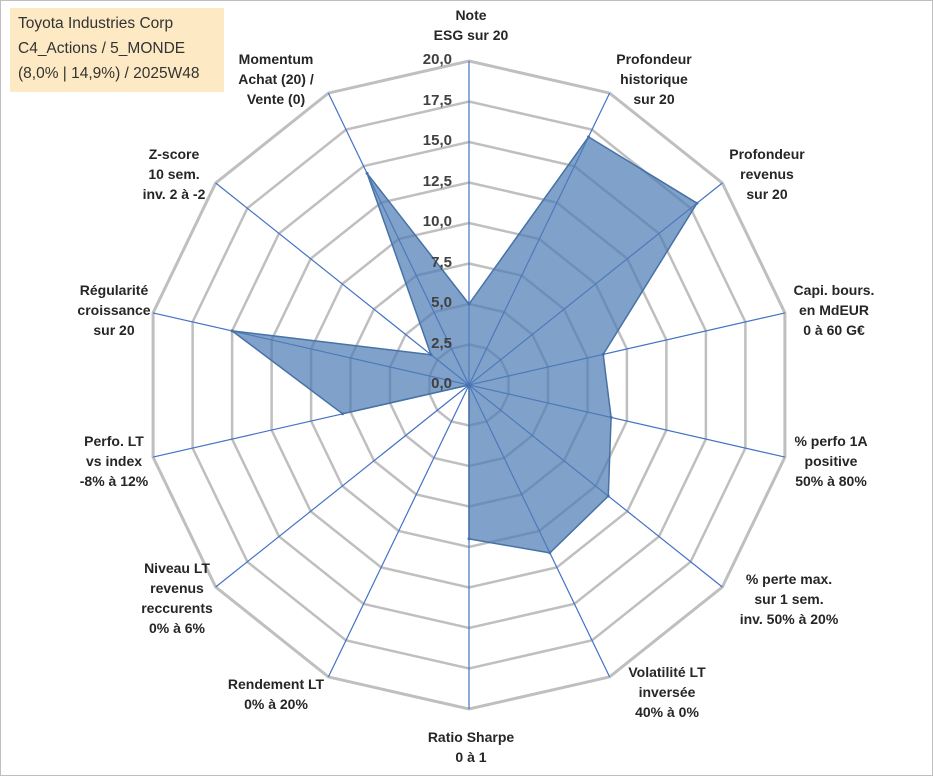  I want to click on axis-label-line: -8% à 12%, so click(114, 481).